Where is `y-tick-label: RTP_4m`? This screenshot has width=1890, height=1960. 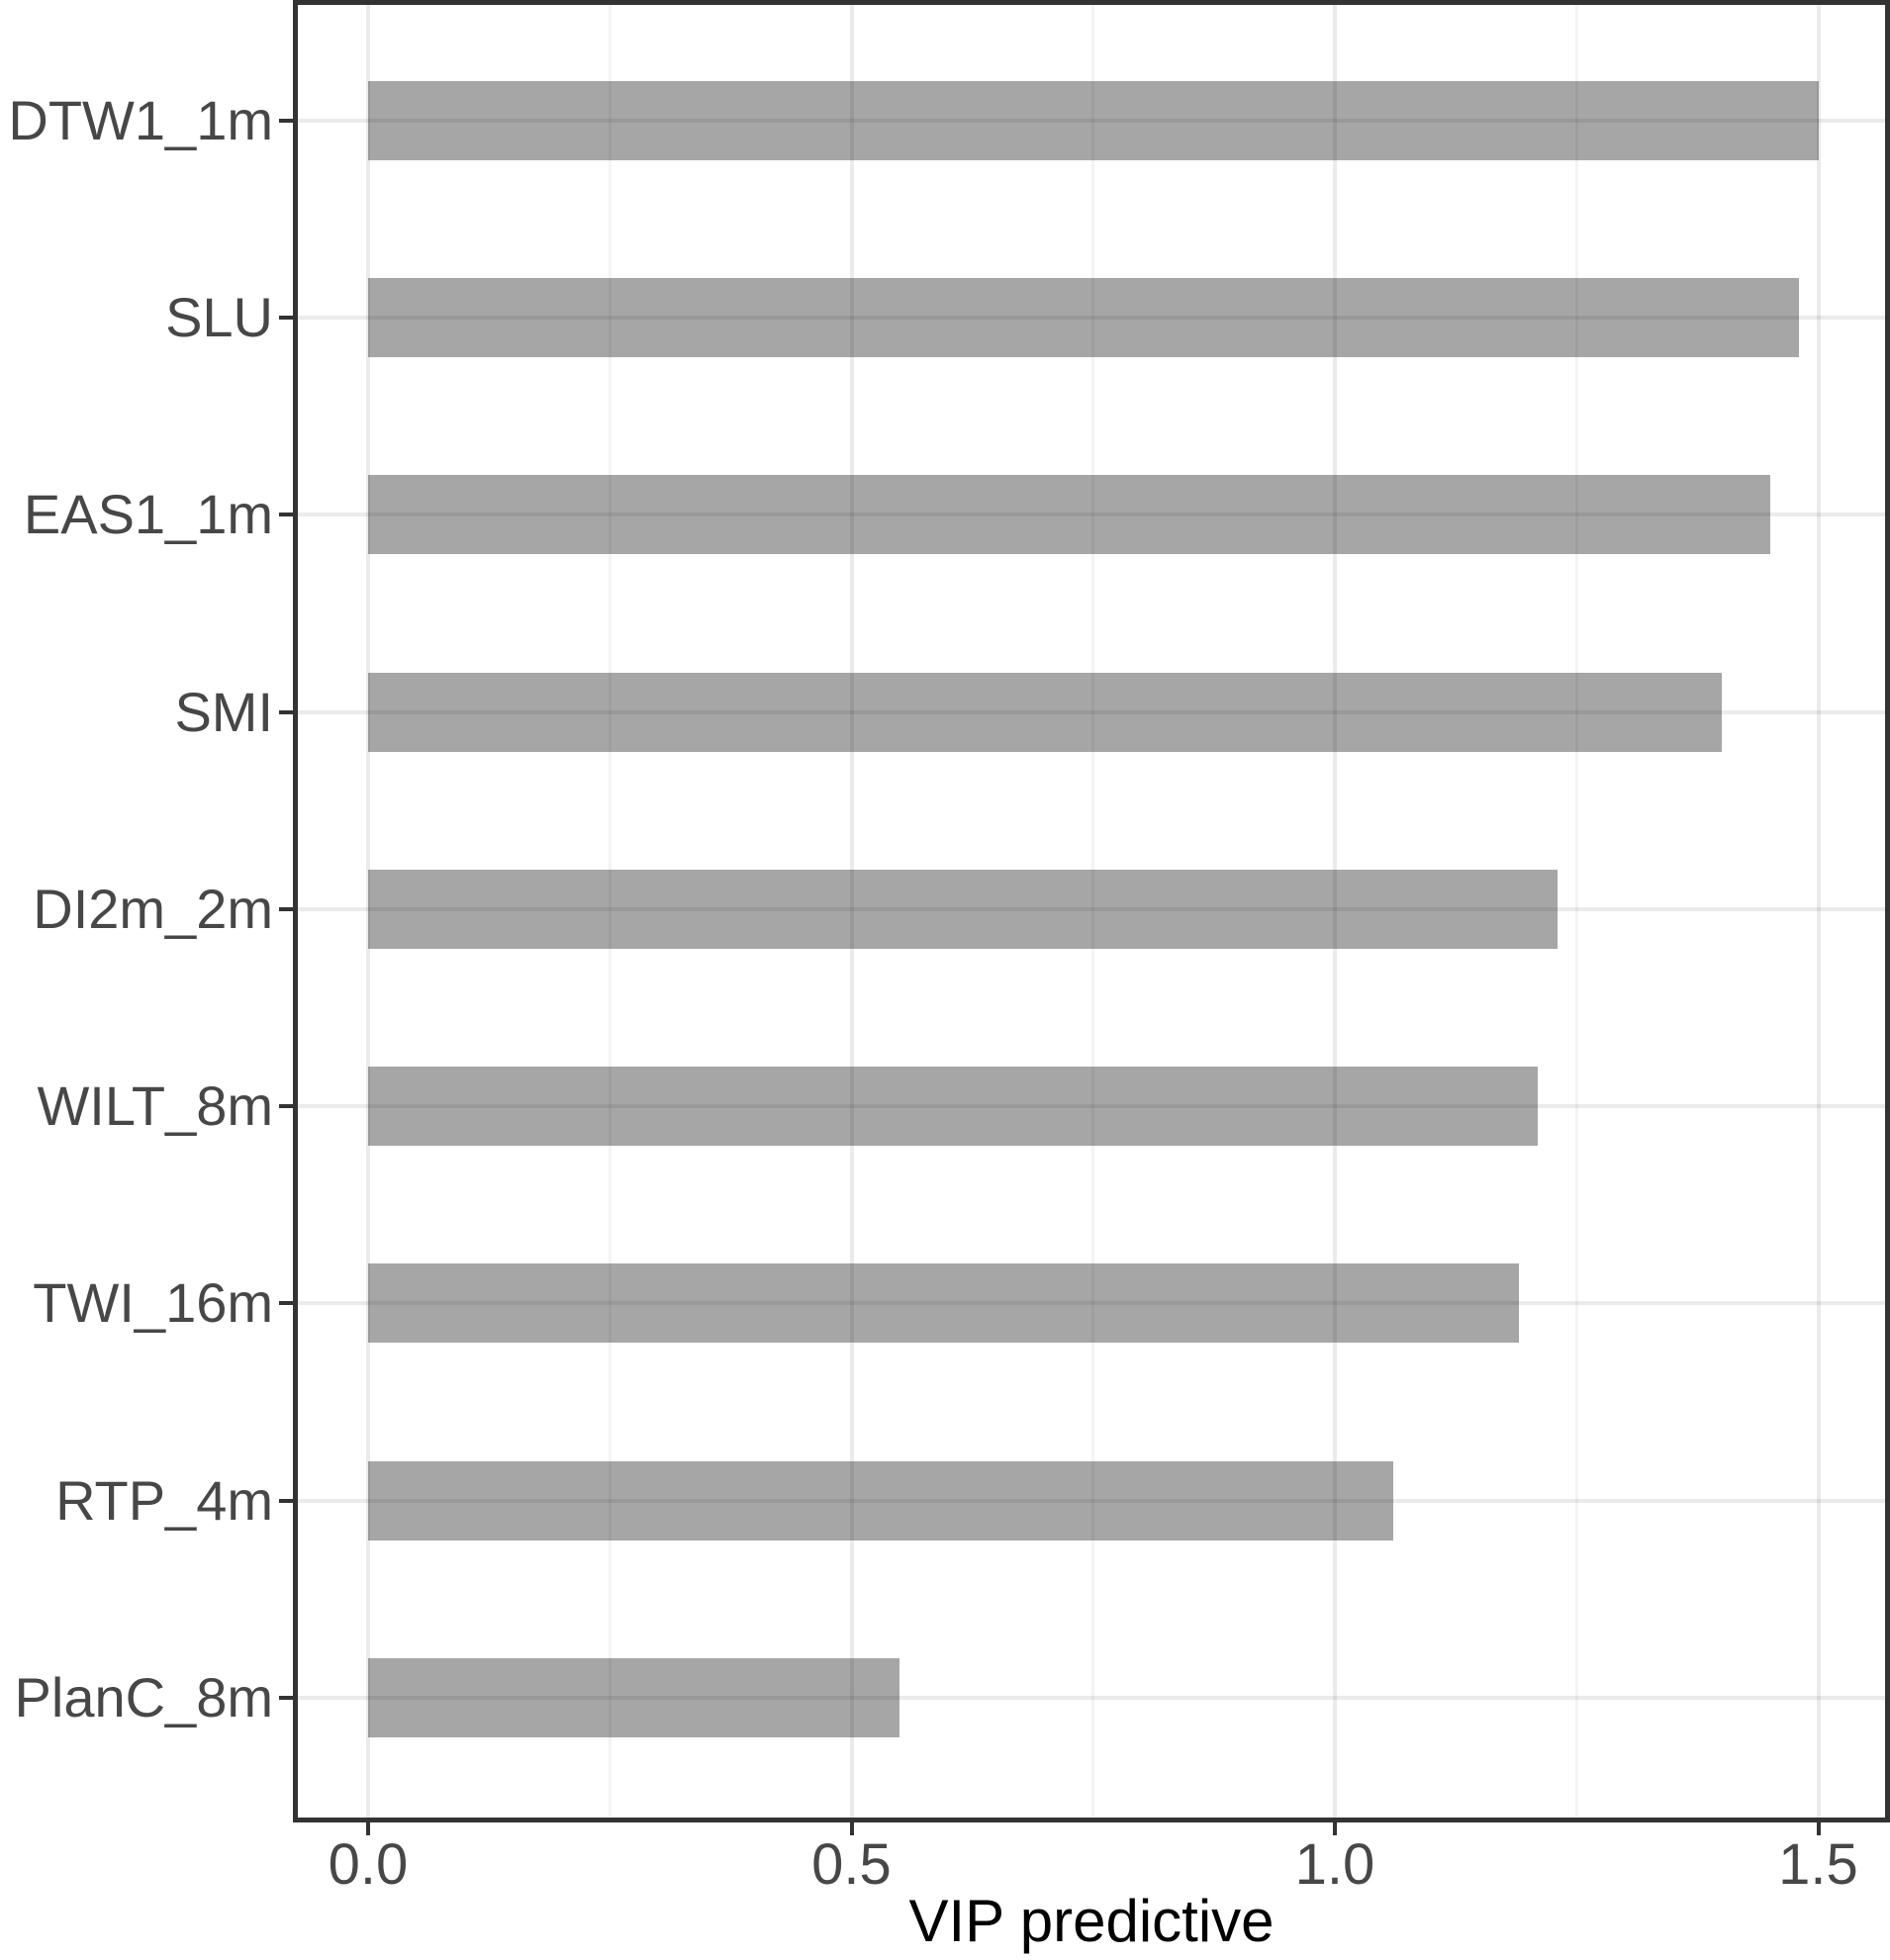 y-tick-label: RTP_4m is located at coordinates (164, 1500).